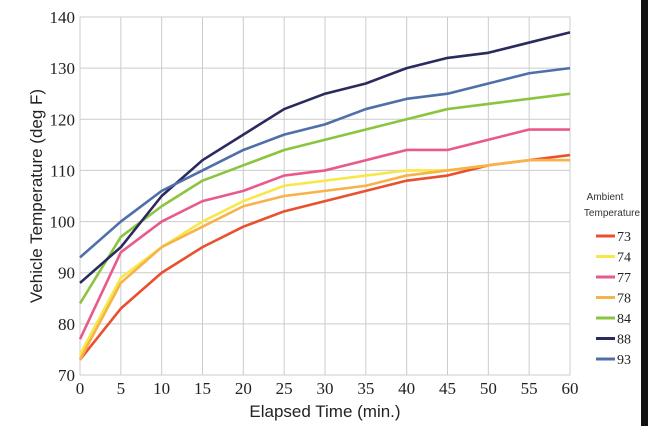  What do you see at coordinates (624, 360) in the screenshot?
I see `legend-label-93: 93` at bounding box center [624, 360].